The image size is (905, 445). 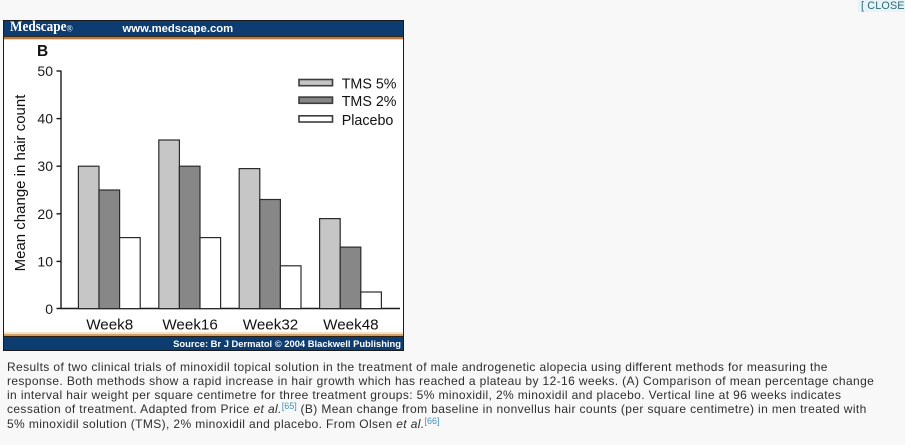 What do you see at coordinates (45, 166) in the screenshot?
I see `svg-text: 30` at bounding box center [45, 166].